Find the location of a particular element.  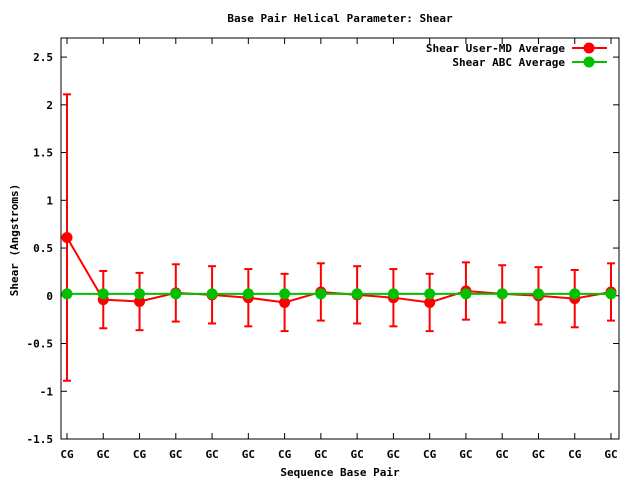

y-tick-label: 0.5 is located at coordinates (43, 248).